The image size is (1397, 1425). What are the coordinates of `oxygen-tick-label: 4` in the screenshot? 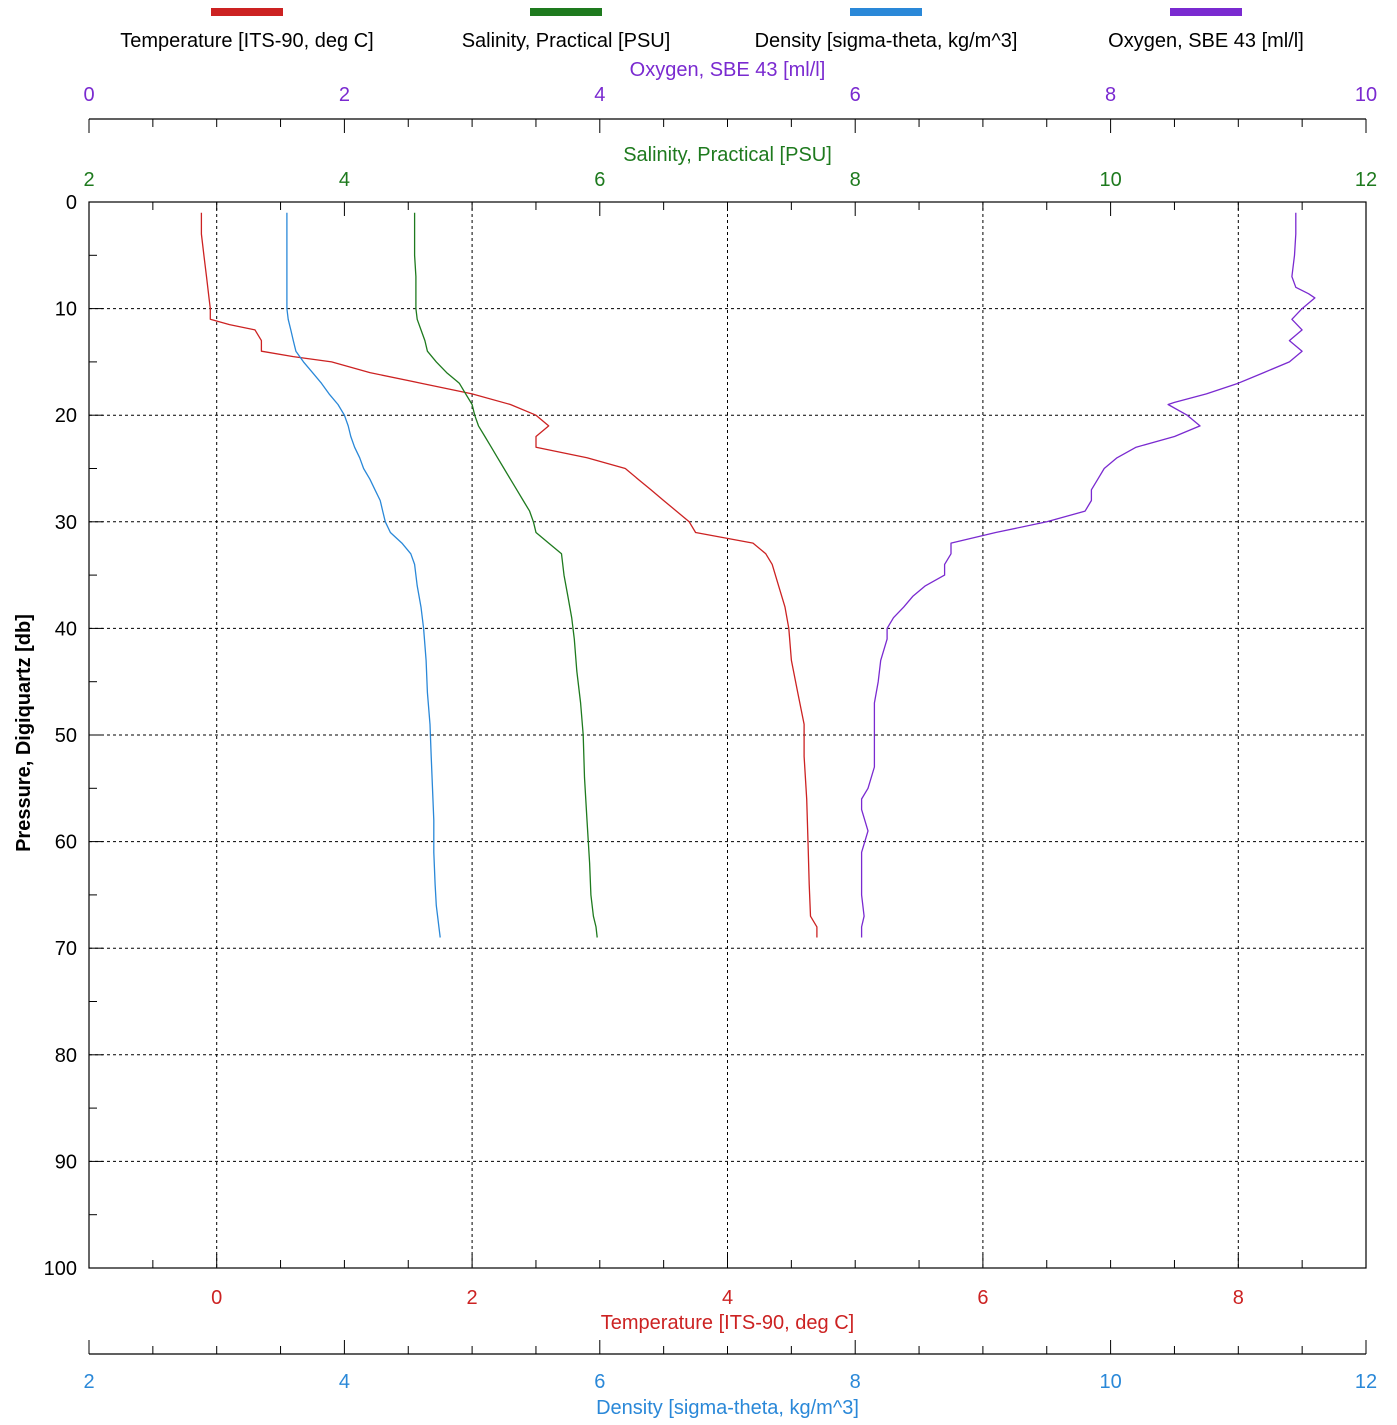 It's located at (599, 95).